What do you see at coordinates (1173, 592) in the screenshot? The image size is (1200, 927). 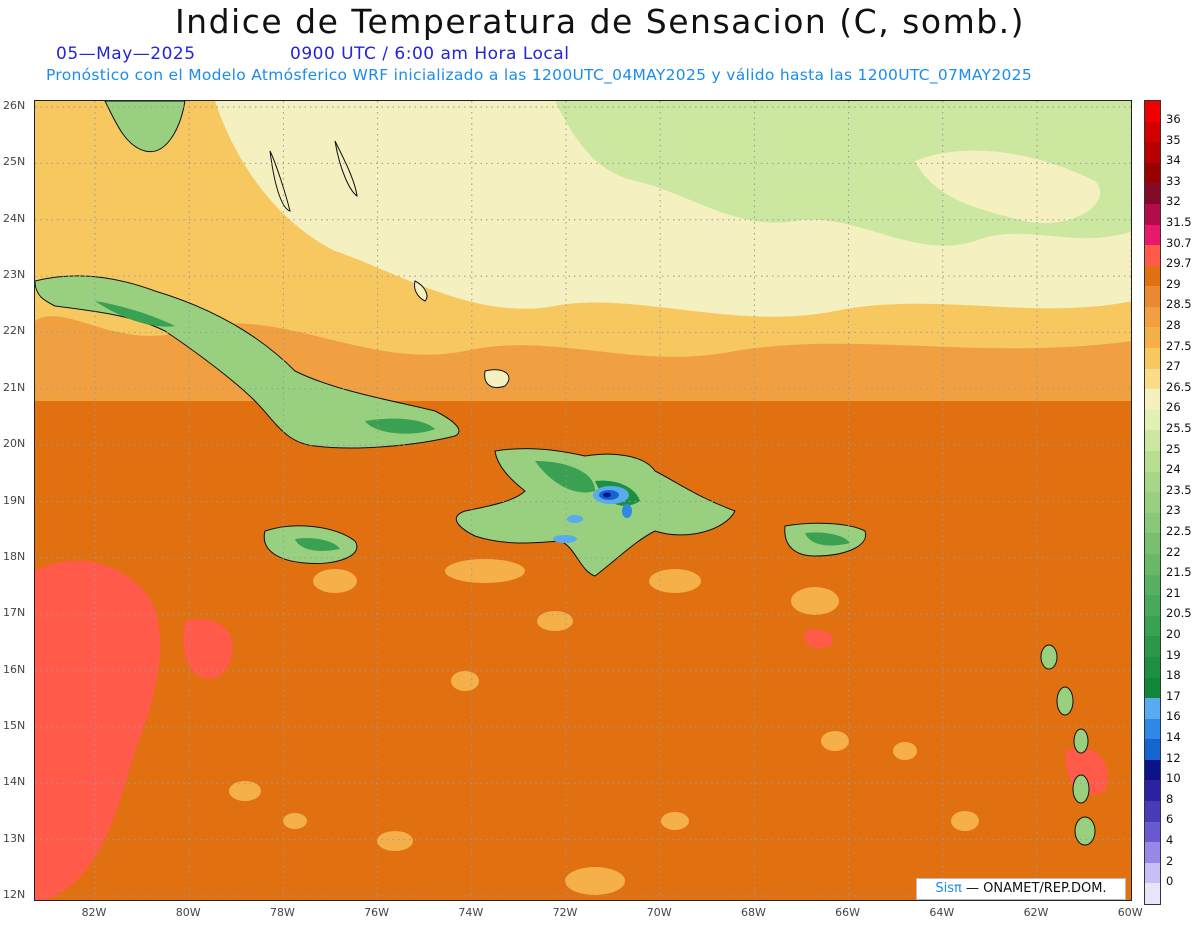 I see `colorbar-label: 21` at bounding box center [1173, 592].